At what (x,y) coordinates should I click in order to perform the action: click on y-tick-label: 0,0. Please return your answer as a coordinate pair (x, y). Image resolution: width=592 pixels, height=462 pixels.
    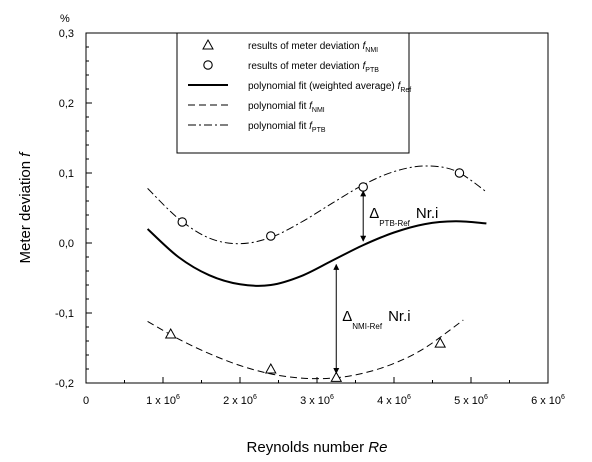
    Looking at the image, I should click on (66, 244).